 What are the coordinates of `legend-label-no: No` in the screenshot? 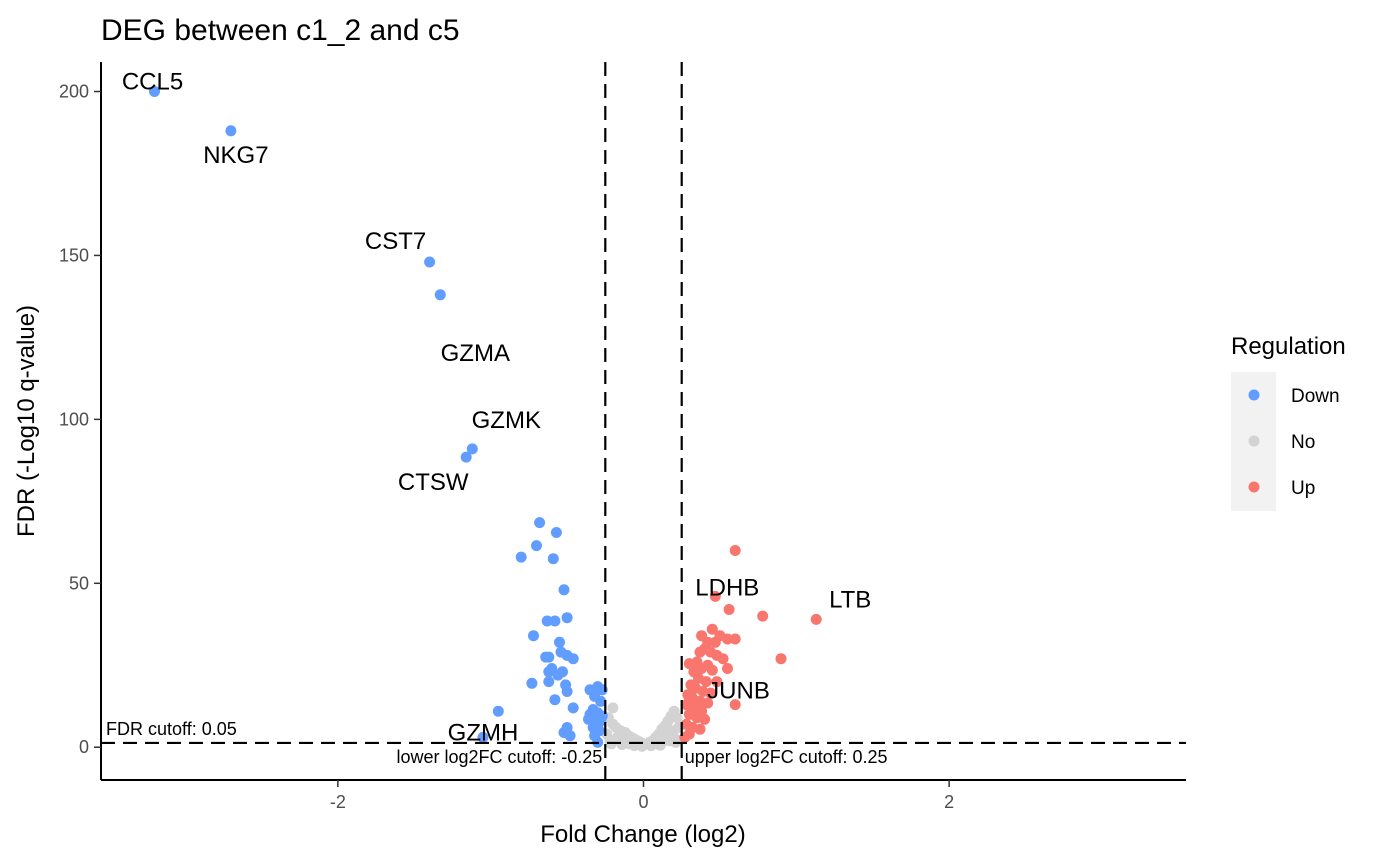 It's located at (1303, 442).